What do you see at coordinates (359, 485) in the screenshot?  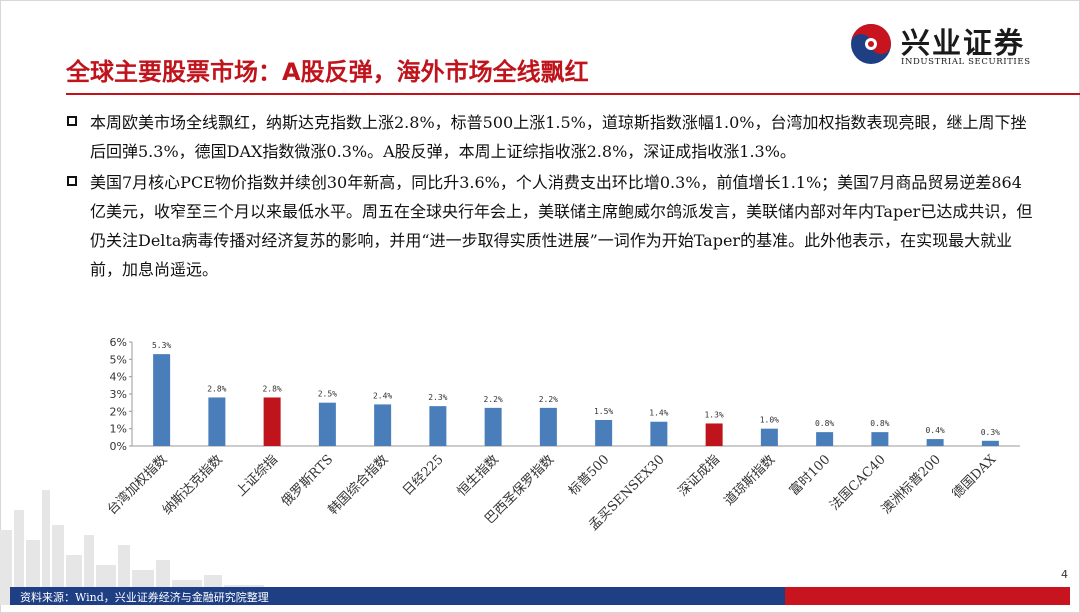 I see `x-tick-label: 韩国综合指数` at bounding box center [359, 485].